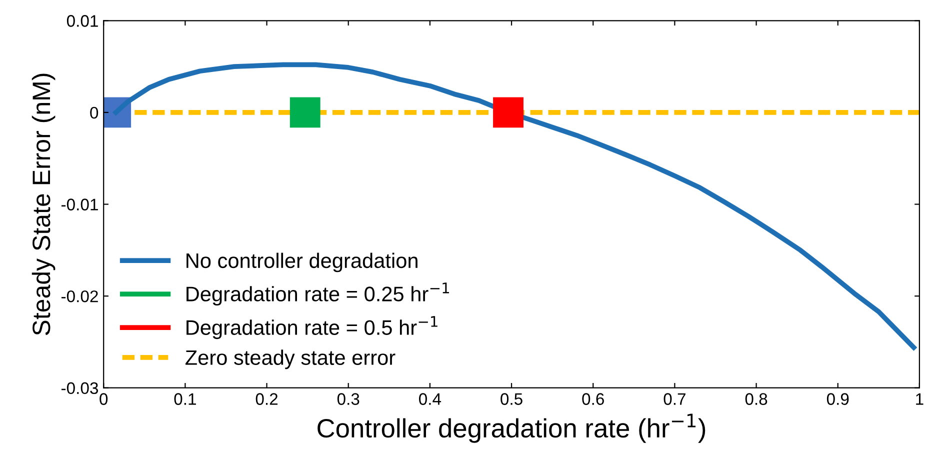  Describe the element at coordinates (593, 399) in the screenshot. I see `x-tick-label: 0.6` at that location.